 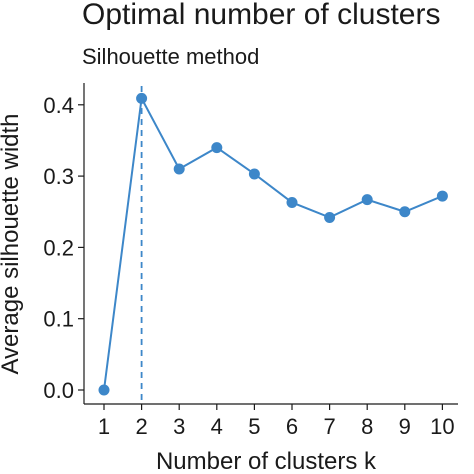 What do you see at coordinates (292, 426) in the screenshot?
I see `x-tick-label: 6` at bounding box center [292, 426].